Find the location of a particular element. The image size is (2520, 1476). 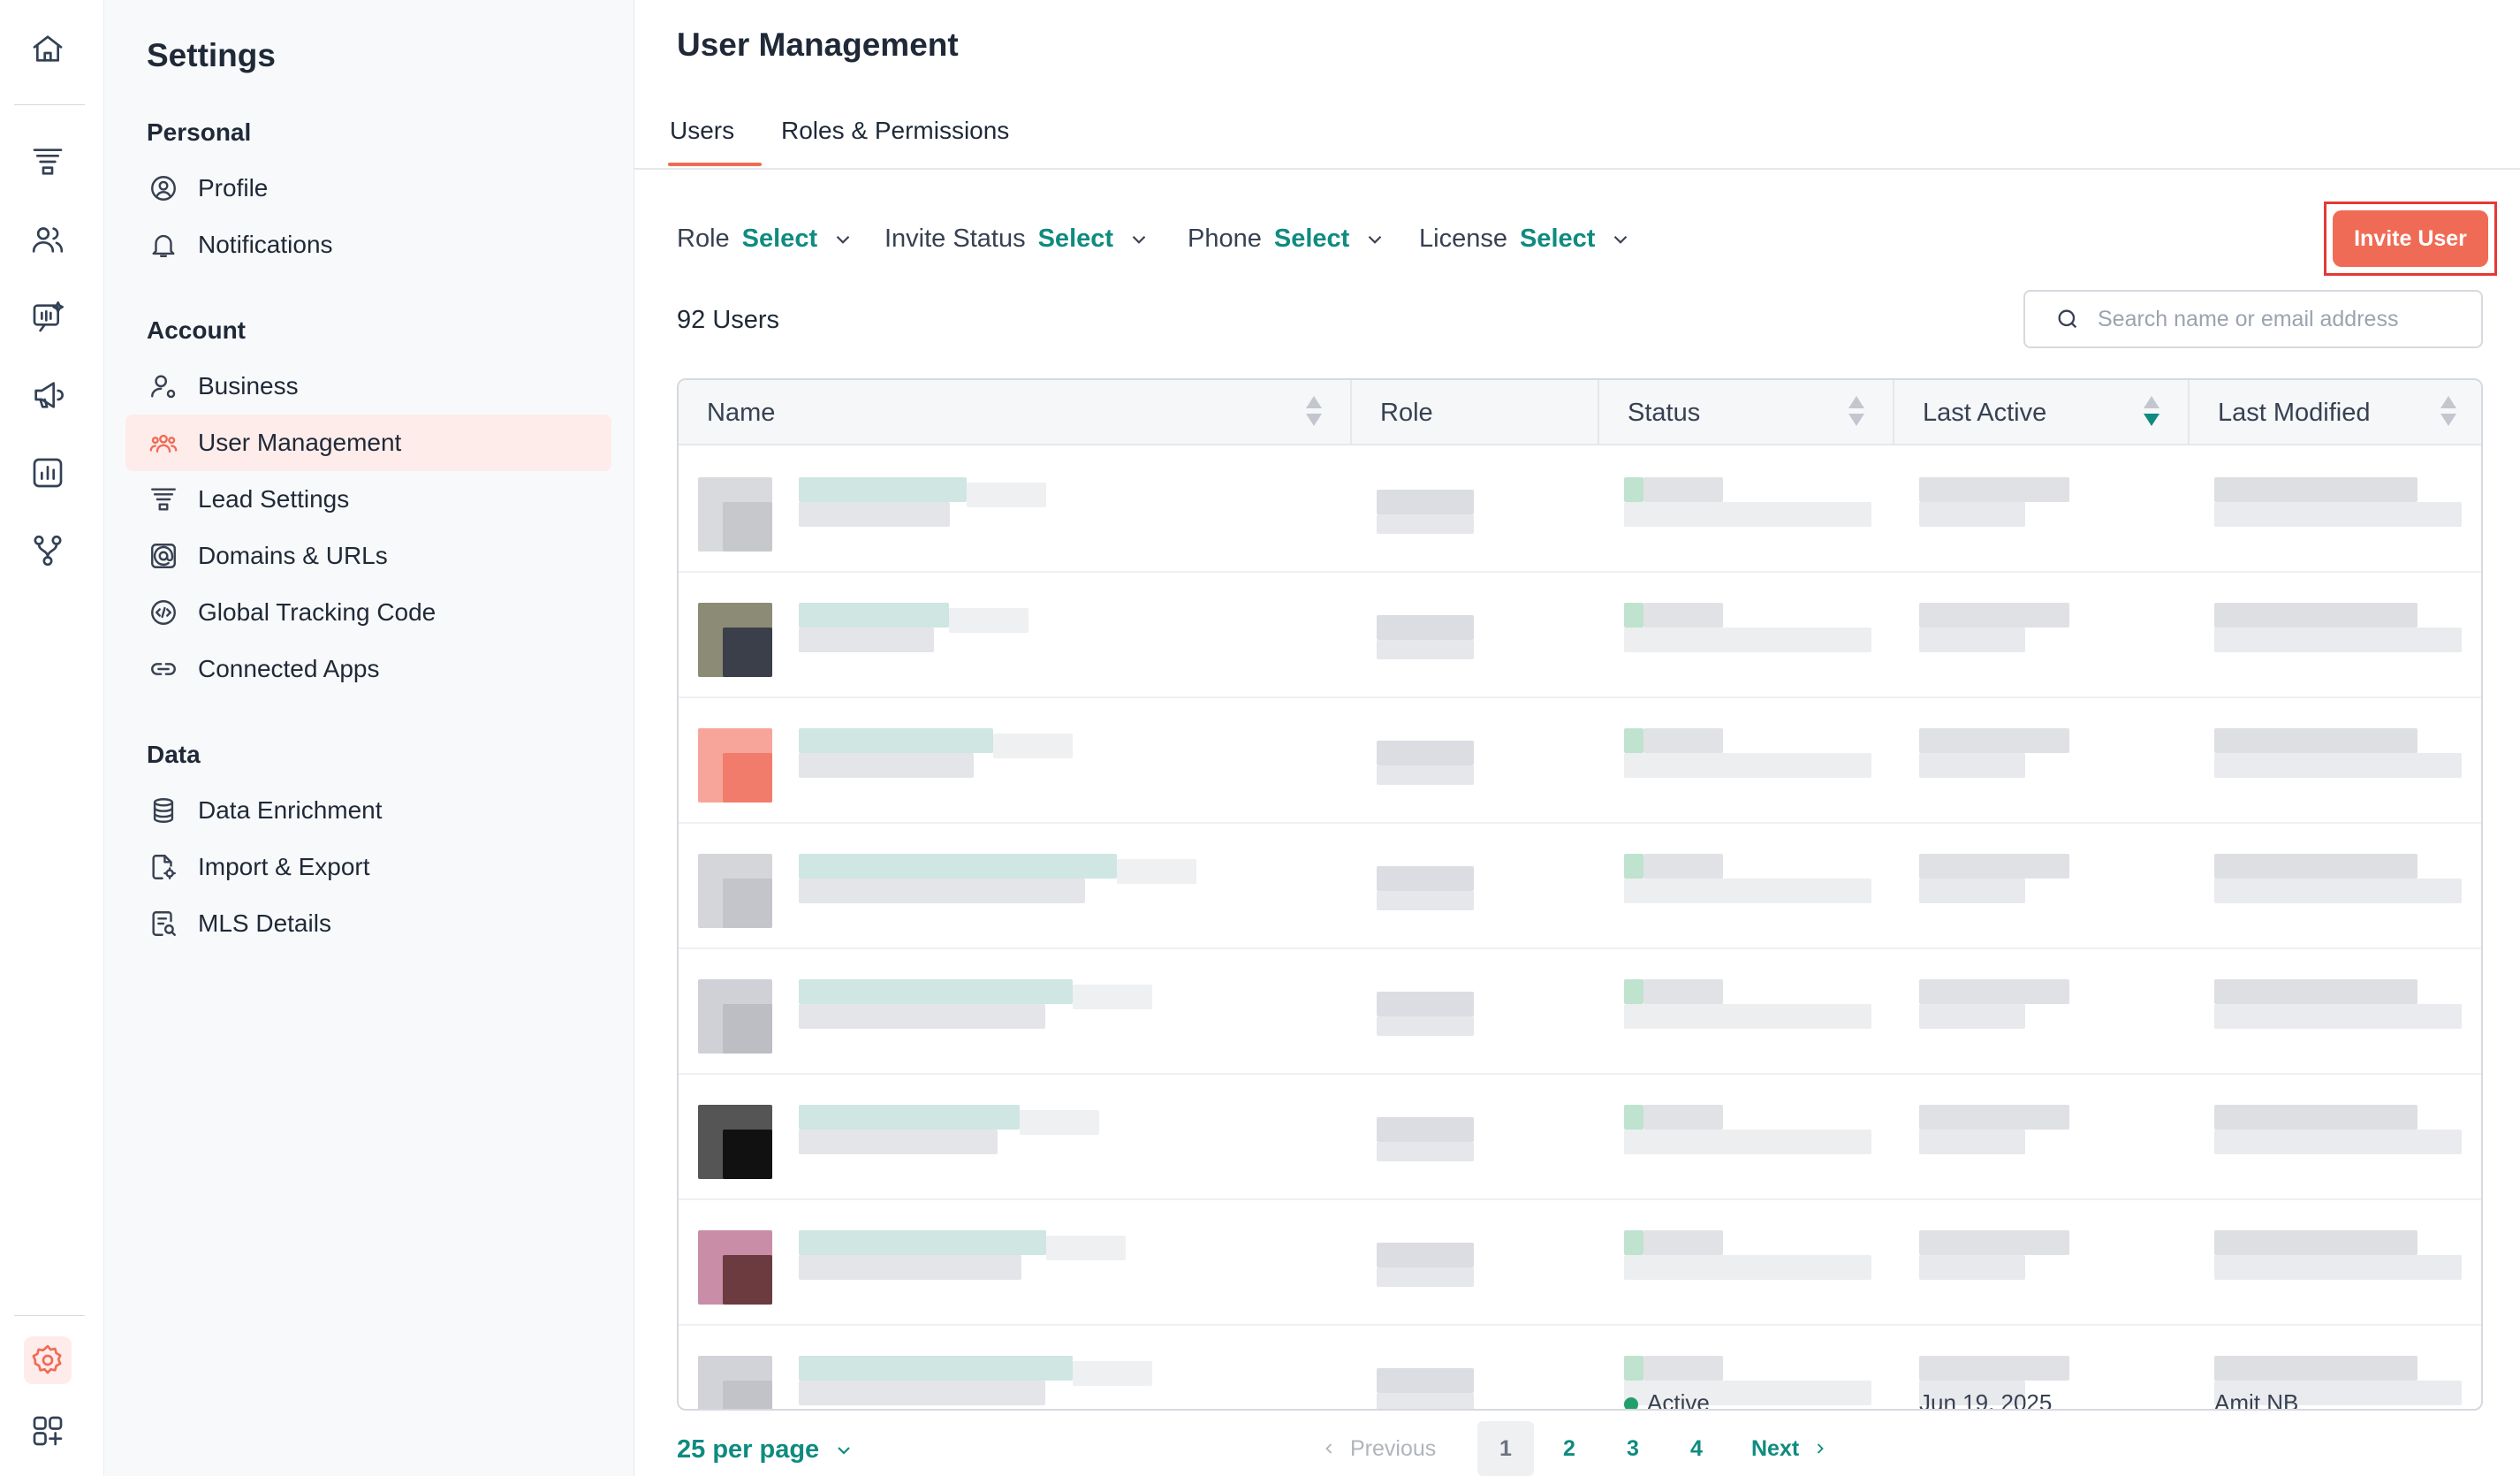

column-header-label: Last Active is located at coordinates (1985, 412).